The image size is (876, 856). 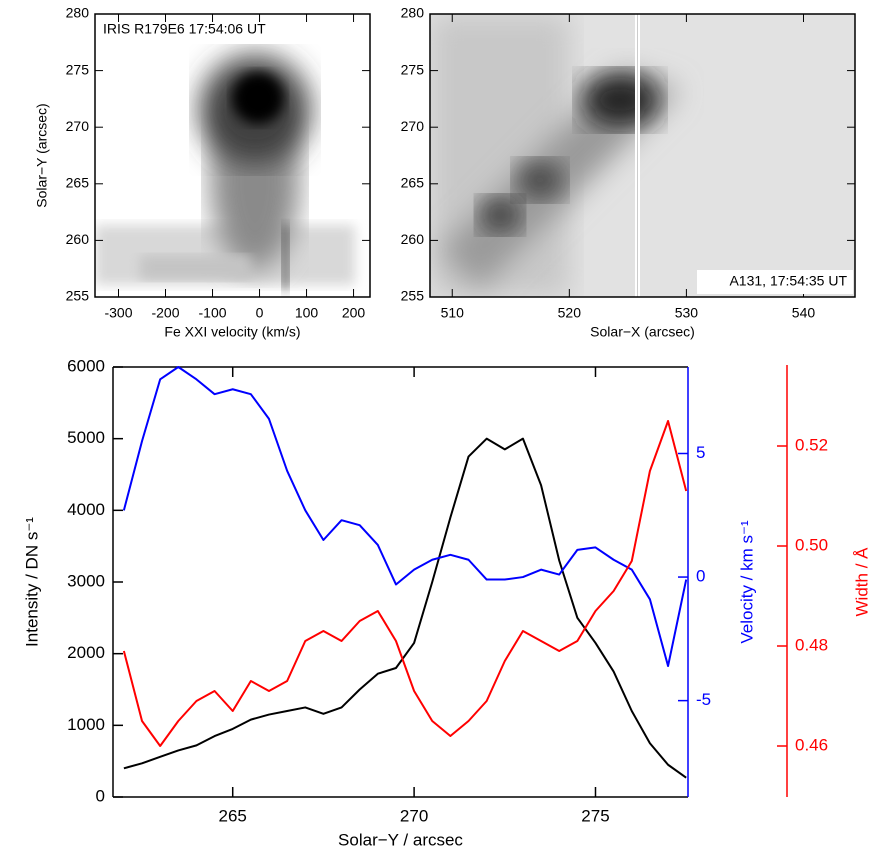 What do you see at coordinates (642, 332) in the screenshot?
I see `x-axis-label: Solar−X (arcsec)` at bounding box center [642, 332].